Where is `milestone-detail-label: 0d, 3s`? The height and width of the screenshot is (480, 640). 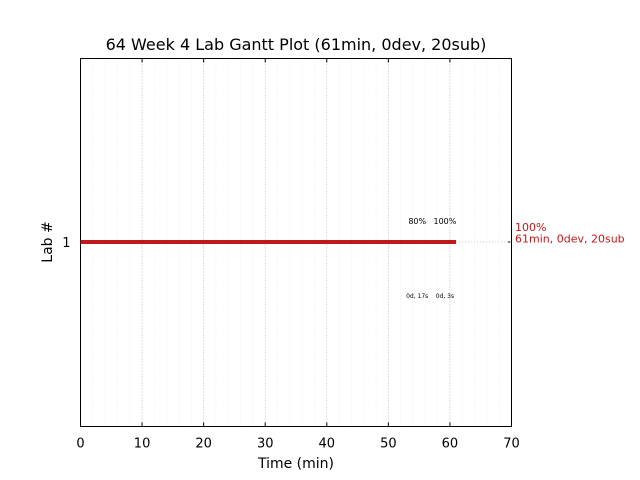
milestone-detail-label: 0d, 3s is located at coordinates (445, 296).